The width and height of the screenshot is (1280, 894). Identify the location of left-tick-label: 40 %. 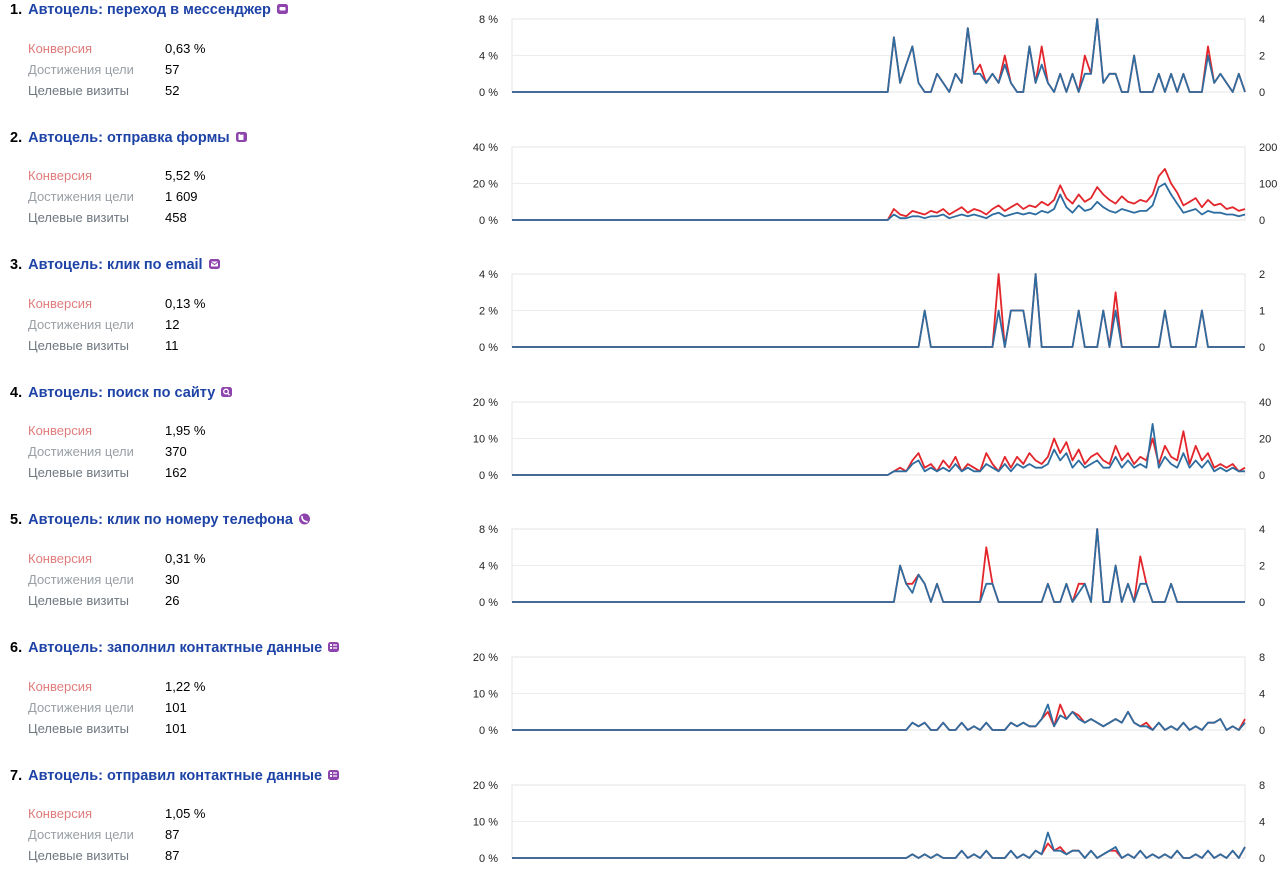
(485, 148).